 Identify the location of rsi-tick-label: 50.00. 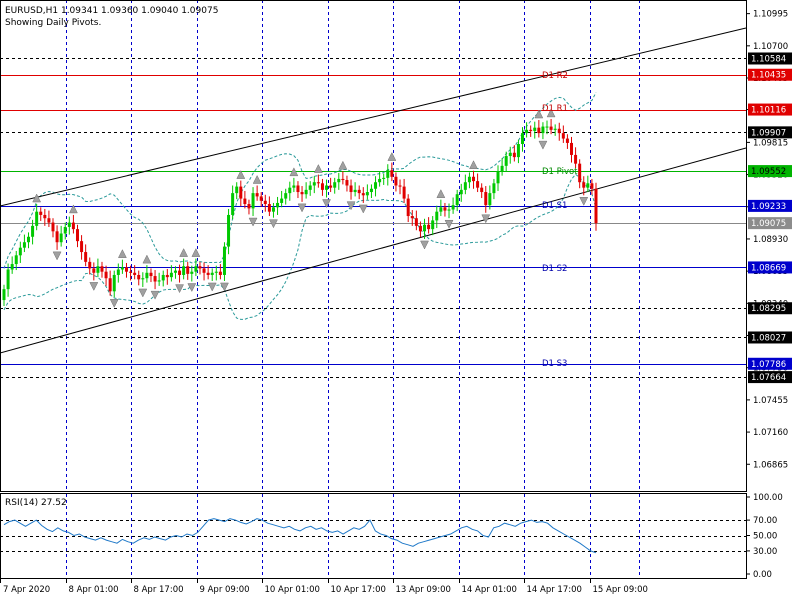
(765, 537).